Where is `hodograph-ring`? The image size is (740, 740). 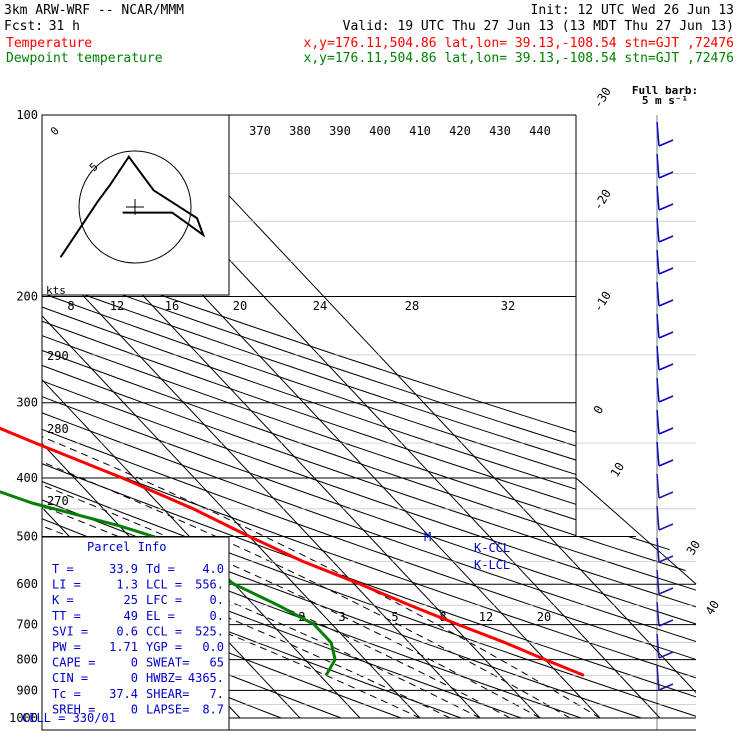 hodograph-ring is located at coordinates (135, 207).